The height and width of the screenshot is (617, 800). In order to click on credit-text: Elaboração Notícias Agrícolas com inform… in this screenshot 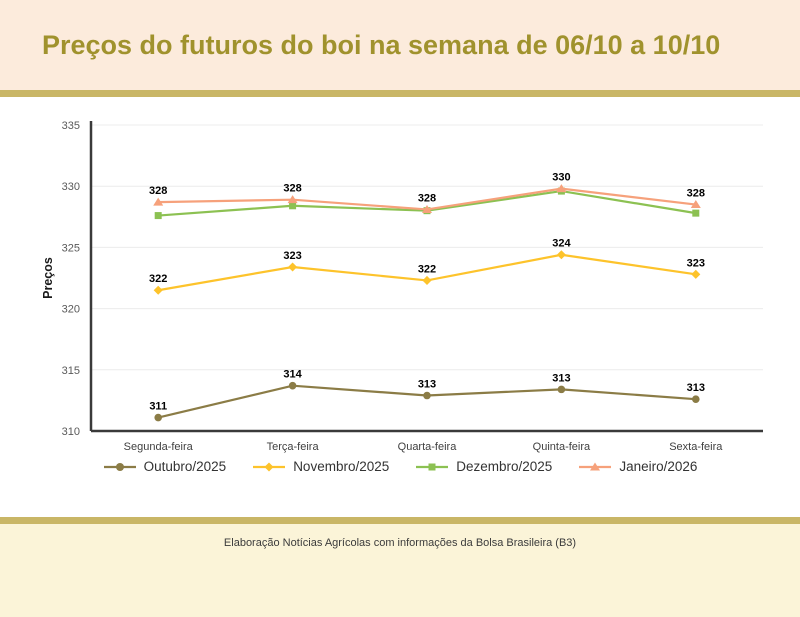, I will do `click(400, 543)`.